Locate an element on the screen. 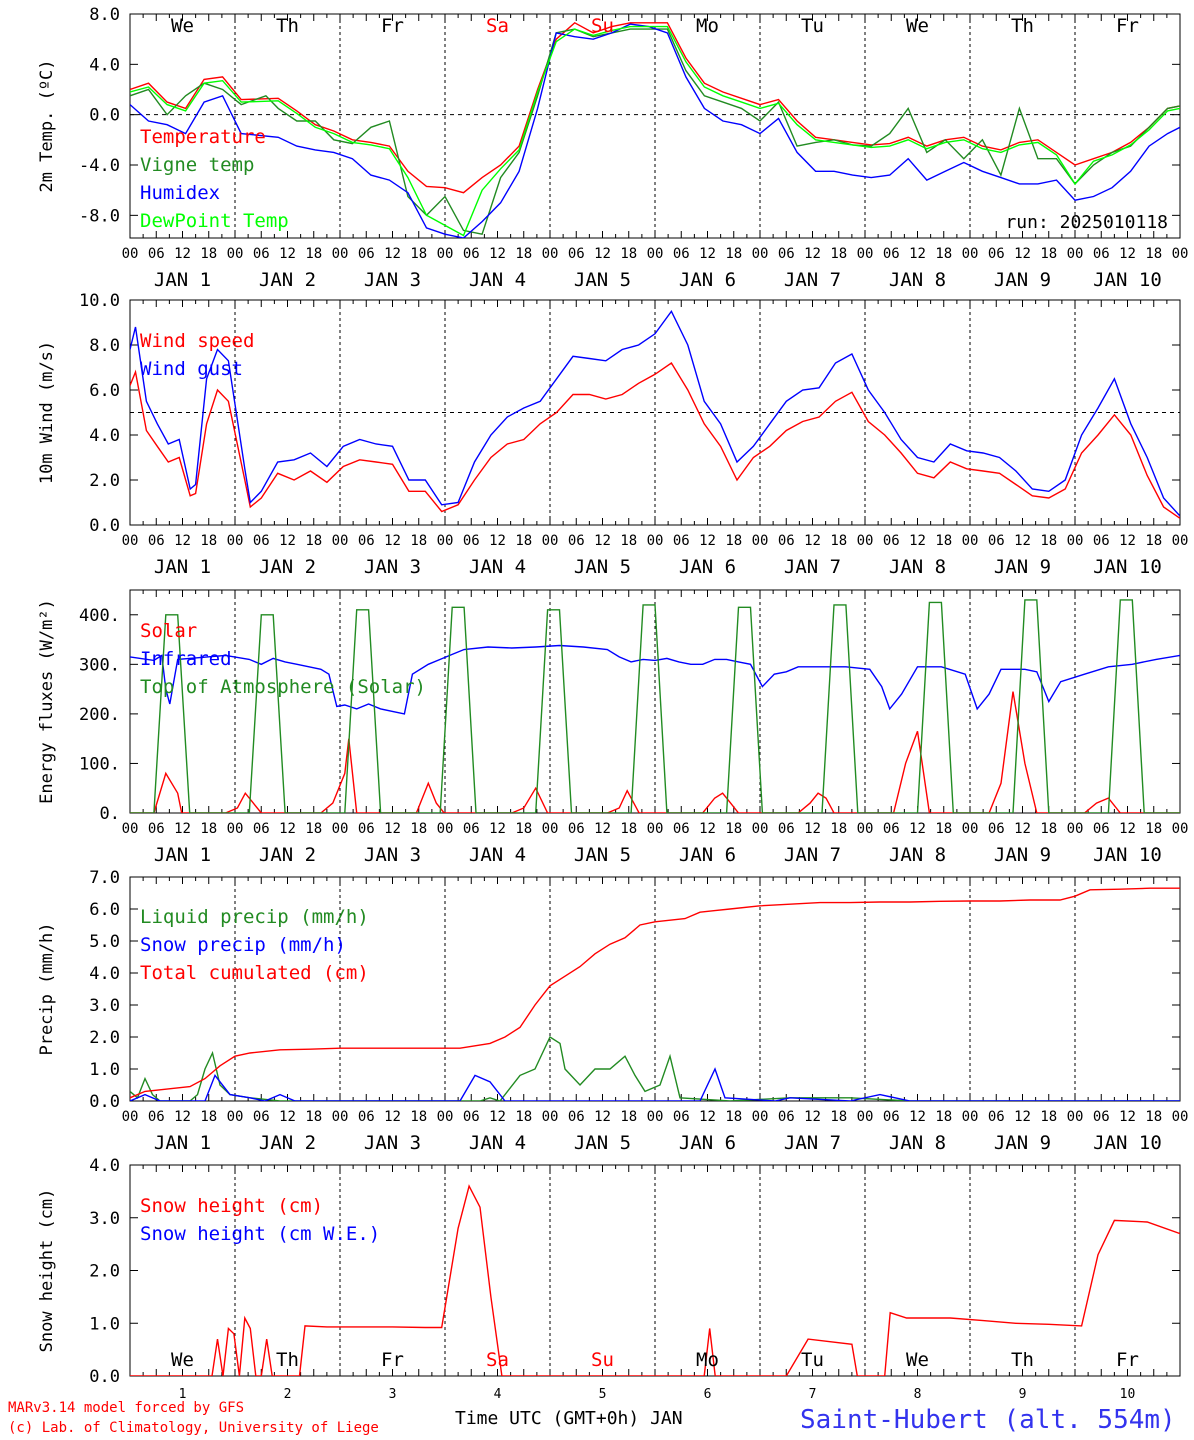  legend-entry: DewPoint Temp is located at coordinates (214, 221).